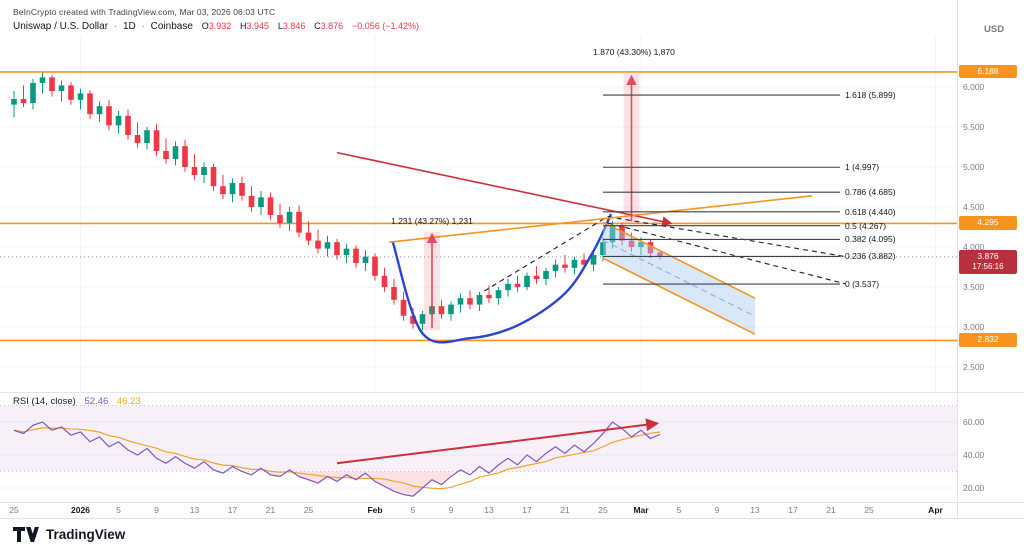  I want to click on measurement-label-mid: 1.231 (43.27%) 1,231, so click(432, 221).